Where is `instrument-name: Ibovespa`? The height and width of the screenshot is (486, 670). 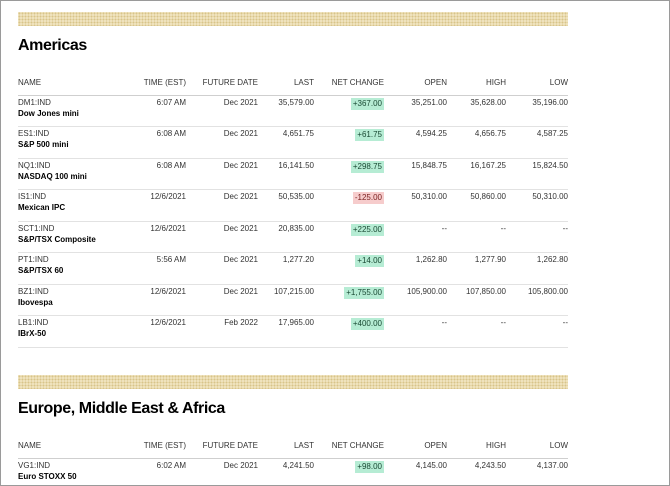 instrument-name: Ibovespa is located at coordinates (35, 302).